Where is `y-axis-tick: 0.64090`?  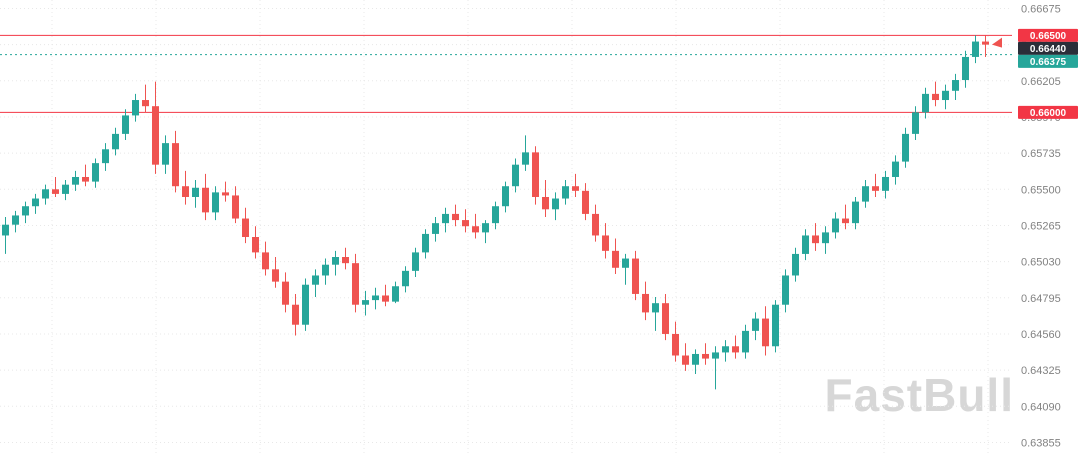 y-axis-tick: 0.64090 is located at coordinates (1041, 407).